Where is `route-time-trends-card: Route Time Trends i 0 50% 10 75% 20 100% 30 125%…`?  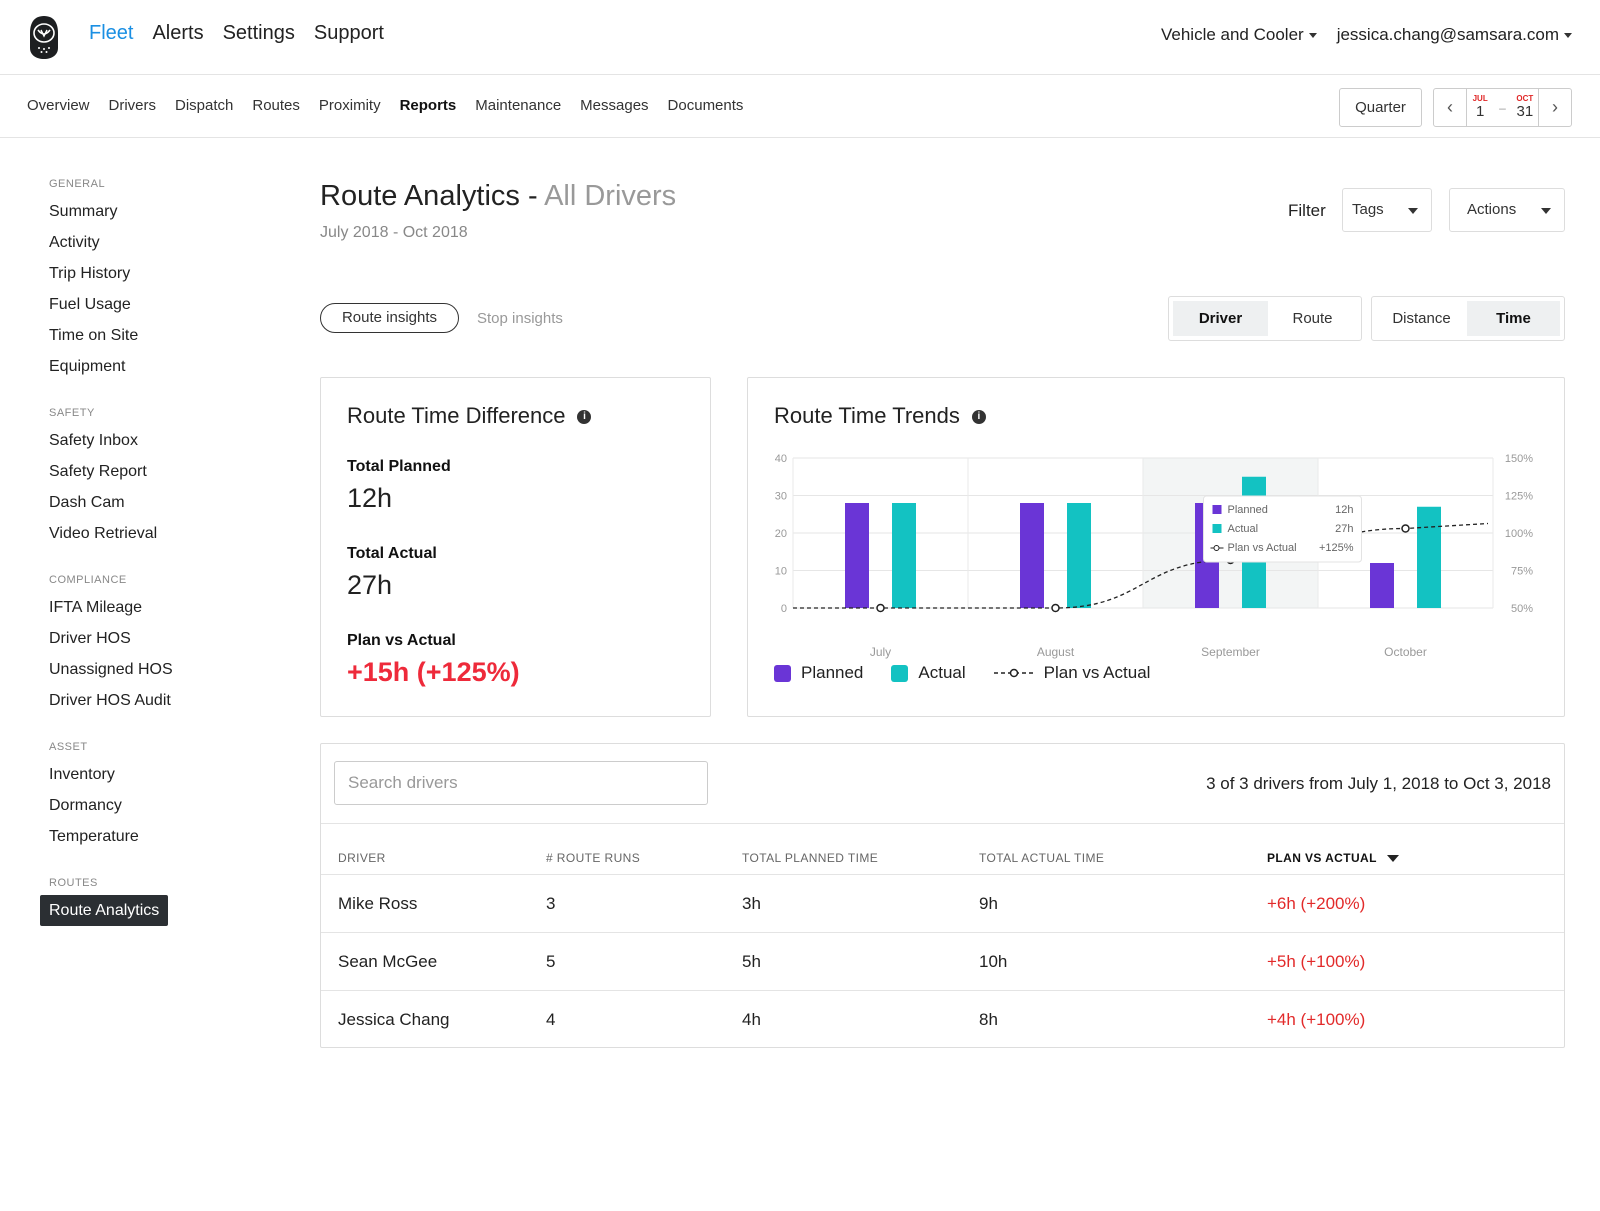
route-time-trends-card: Route Time Trends i 0 50% 10 75% 20 100% 30 125%… is located at coordinates (1156, 547).